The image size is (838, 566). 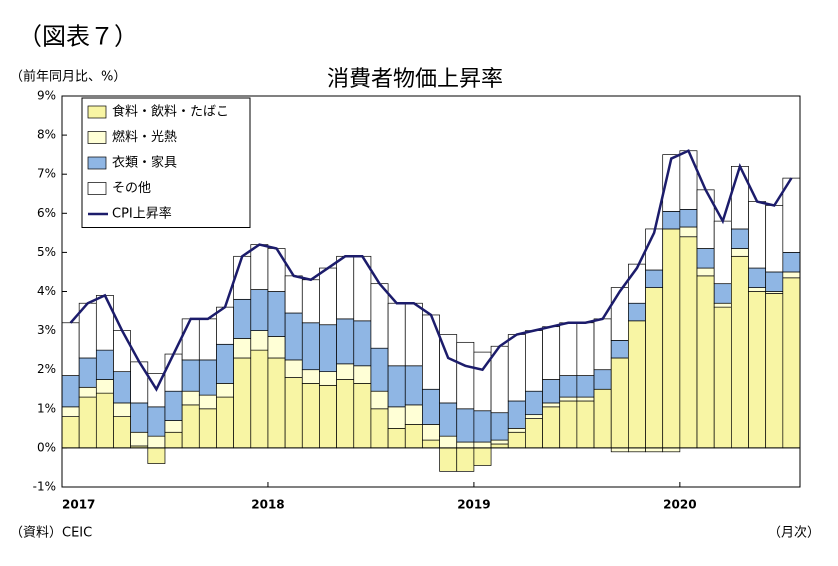 What do you see at coordinates (46, 135) in the screenshot?
I see `y-tick-label: 8%` at bounding box center [46, 135].